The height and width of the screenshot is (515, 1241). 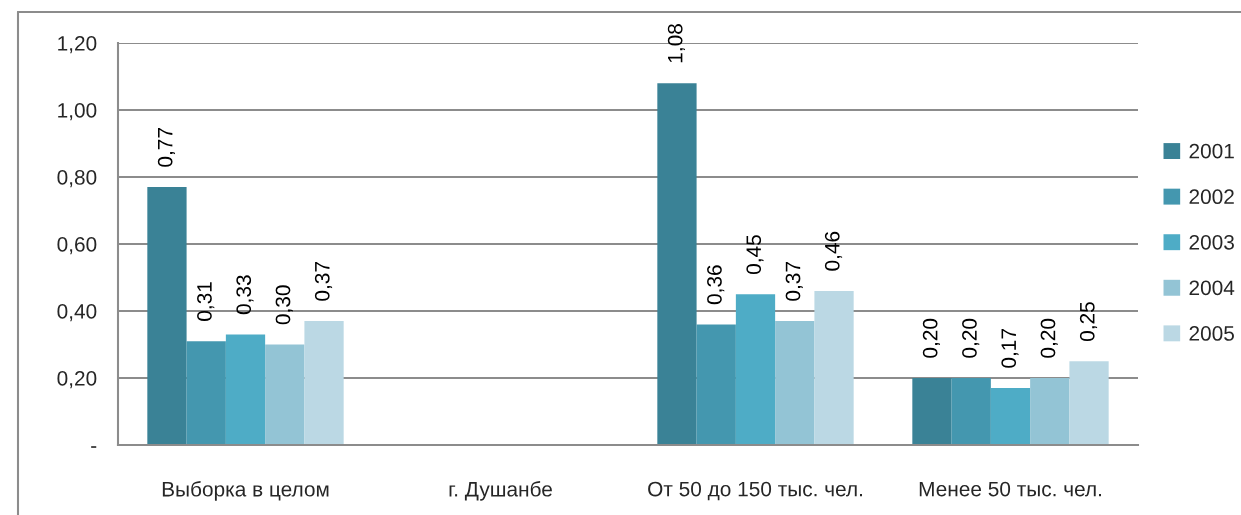 What do you see at coordinates (1211, 242) in the screenshot?
I see `legend-label: 2003` at bounding box center [1211, 242].